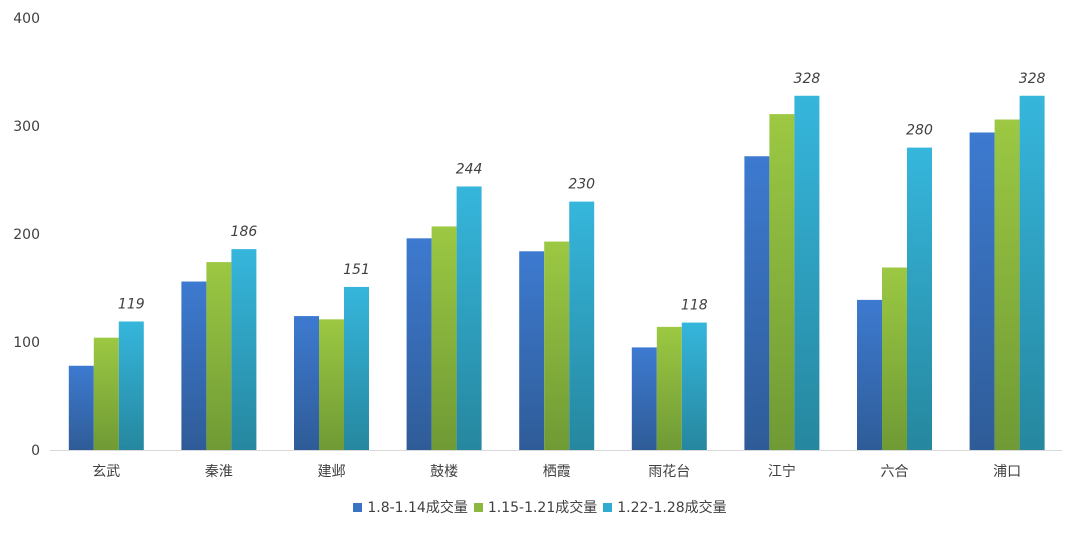 The width and height of the screenshot is (1080, 533). Describe the element at coordinates (581, 185) in the screenshot. I see `data-label: 230` at that location.